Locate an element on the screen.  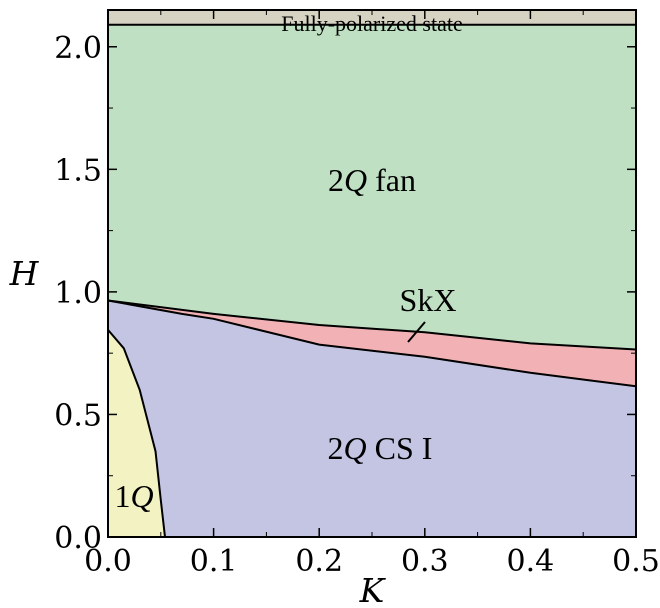
x-tick-label: 0.4 is located at coordinates (531, 561).